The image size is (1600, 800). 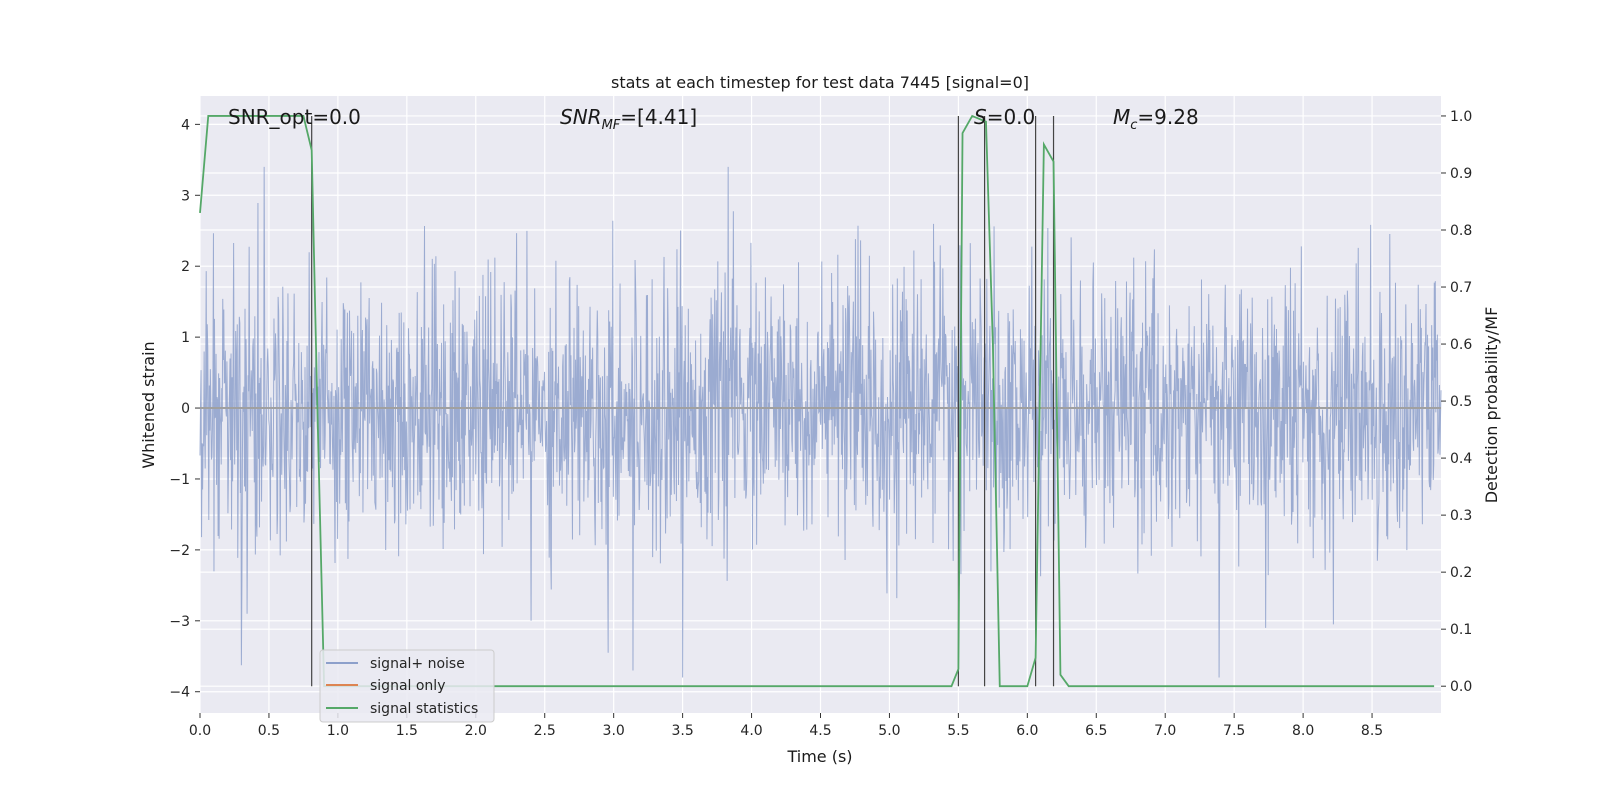 I want to click on x-tick-label: 4.0, so click(x=751, y=731).